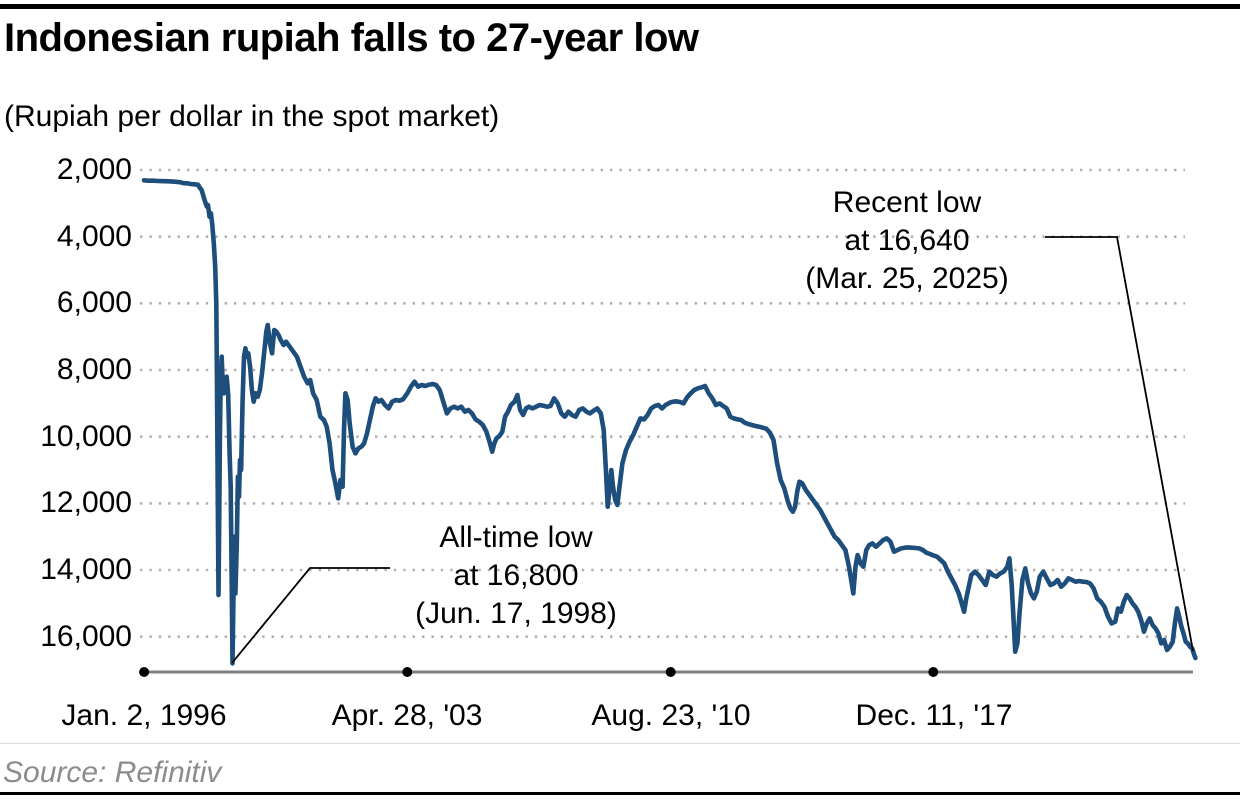  What do you see at coordinates (86, 436) in the screenshot?
I see `y-tick-label: 10,000` at bounding box center [86, 436].